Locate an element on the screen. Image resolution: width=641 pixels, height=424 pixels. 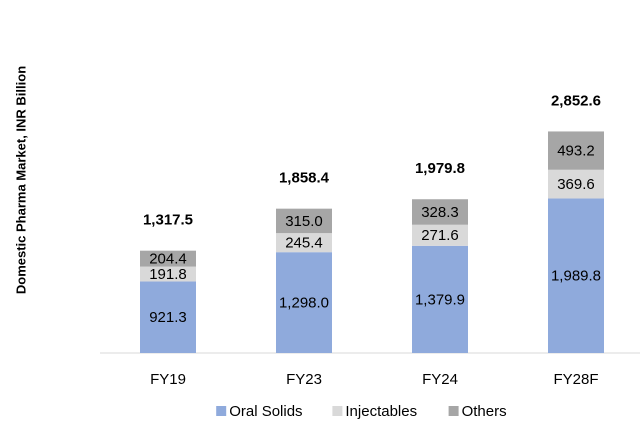
legend-label: Oral Solids is located at coordinates (265, 411).